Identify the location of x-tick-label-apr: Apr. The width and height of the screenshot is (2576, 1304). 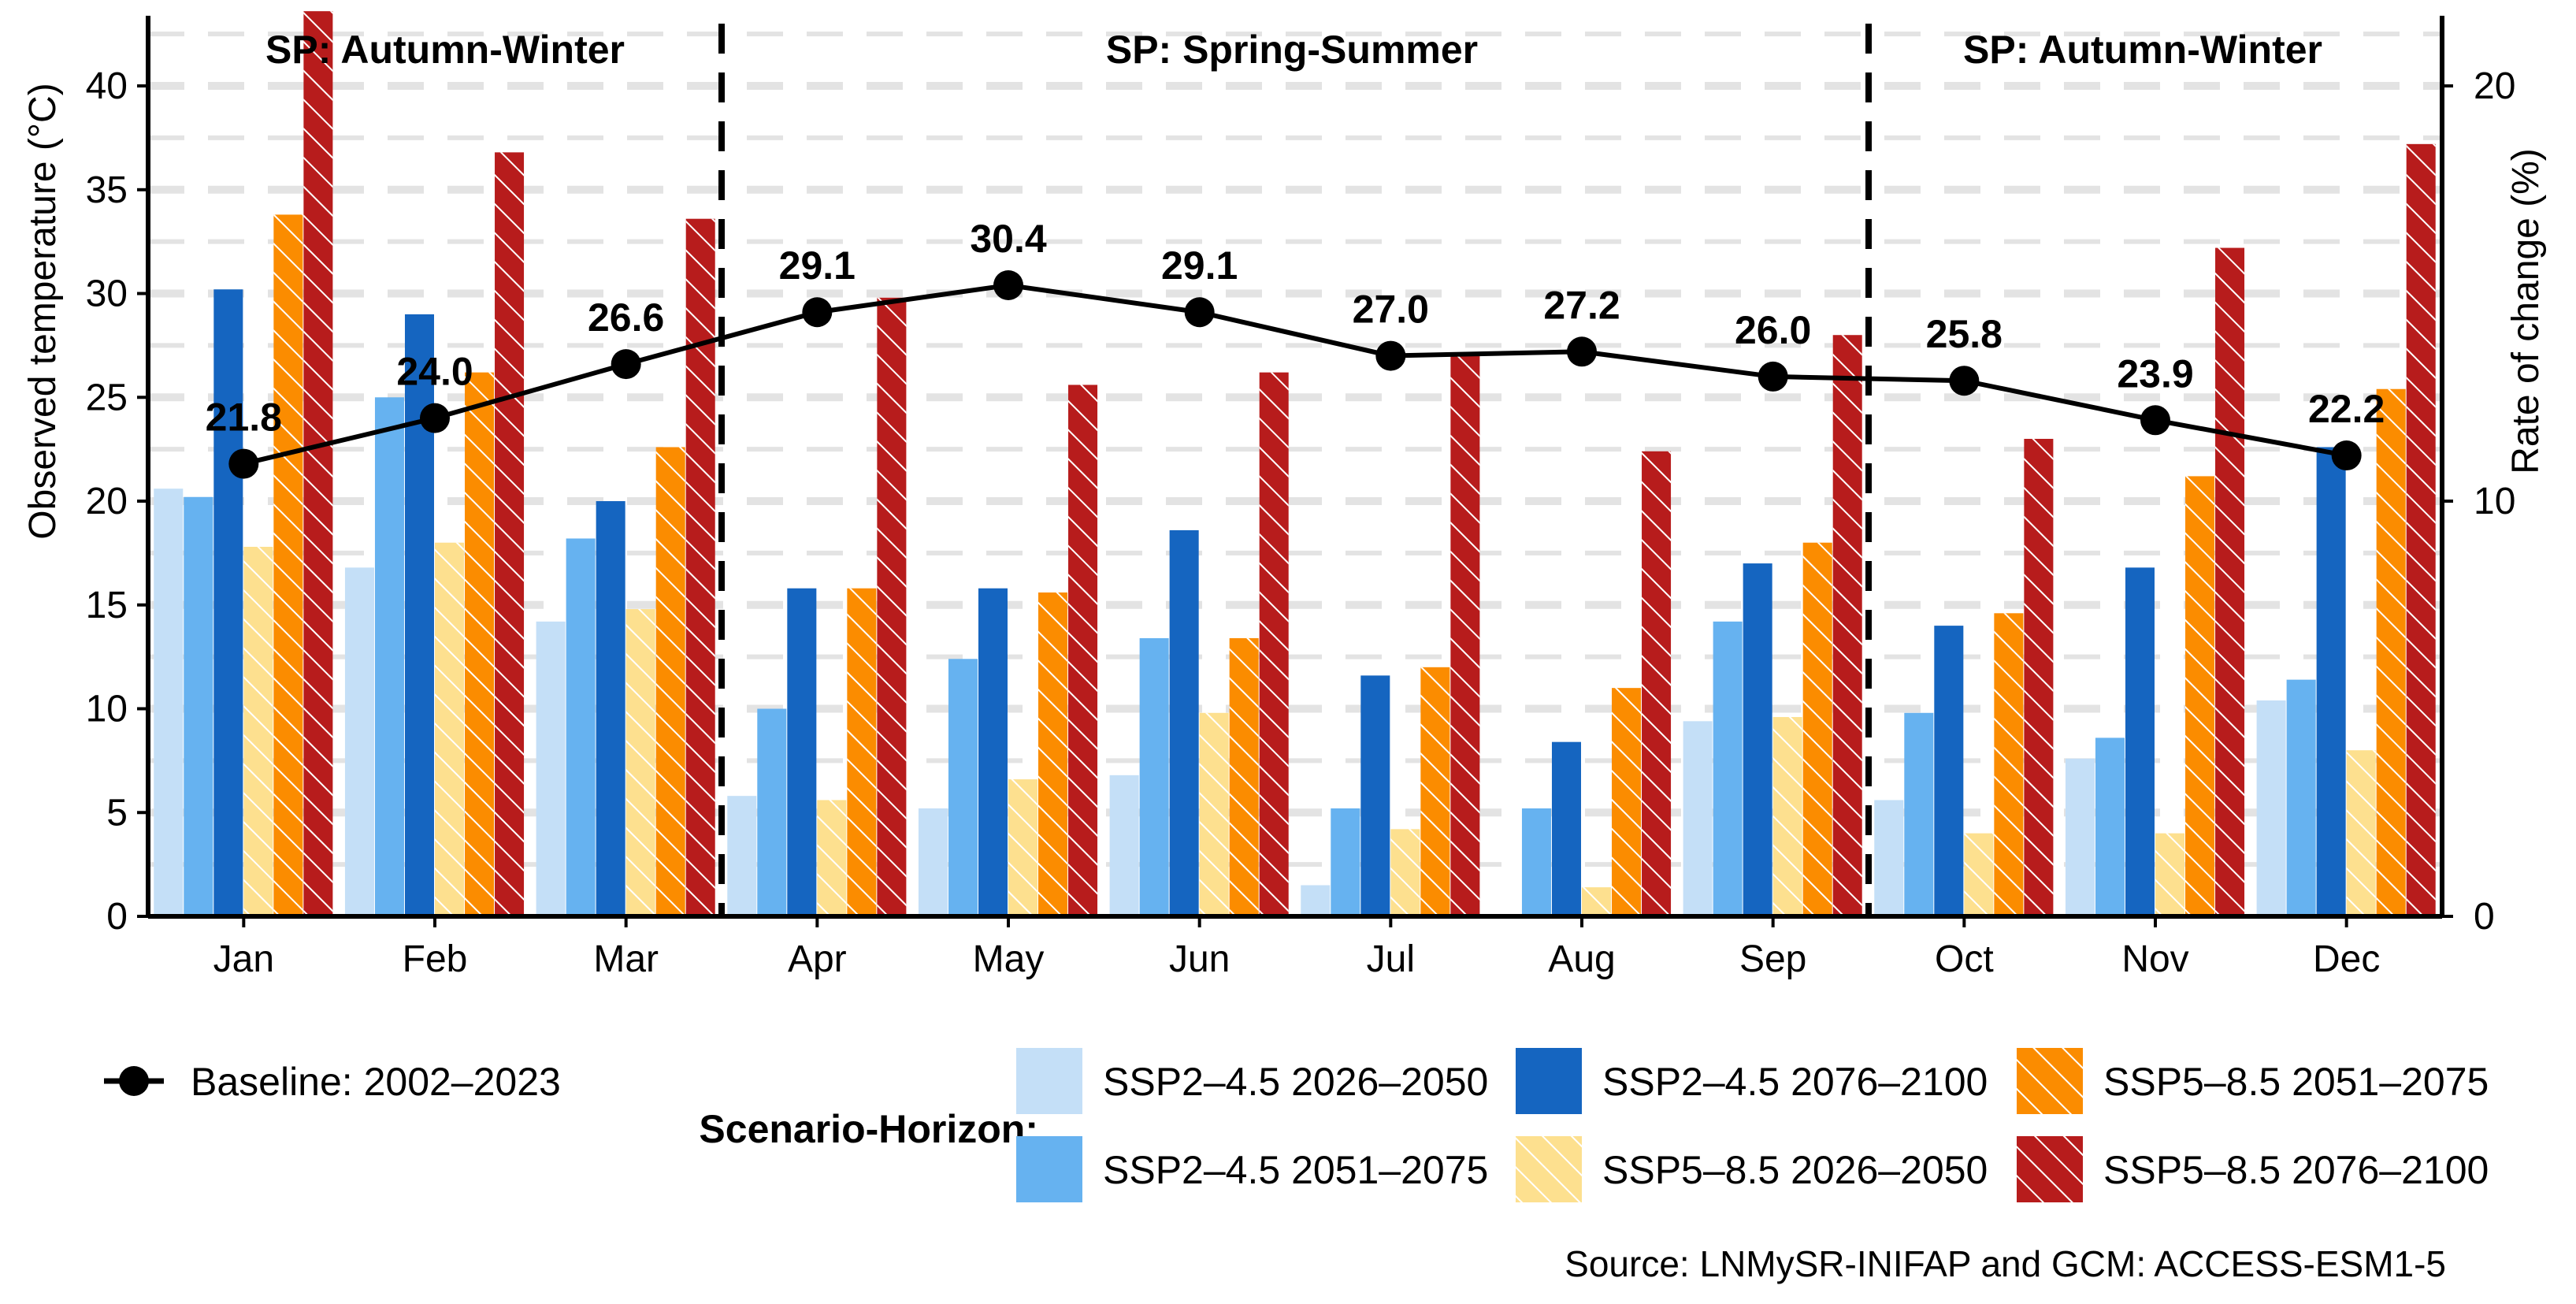
(817, 959).